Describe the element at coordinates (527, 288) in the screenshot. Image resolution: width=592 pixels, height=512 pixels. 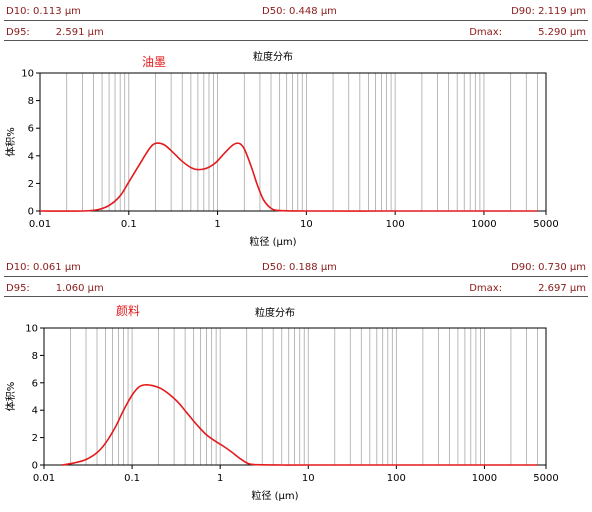
I see `dmax-stat: Dmax: 2.697 µm` at that location.